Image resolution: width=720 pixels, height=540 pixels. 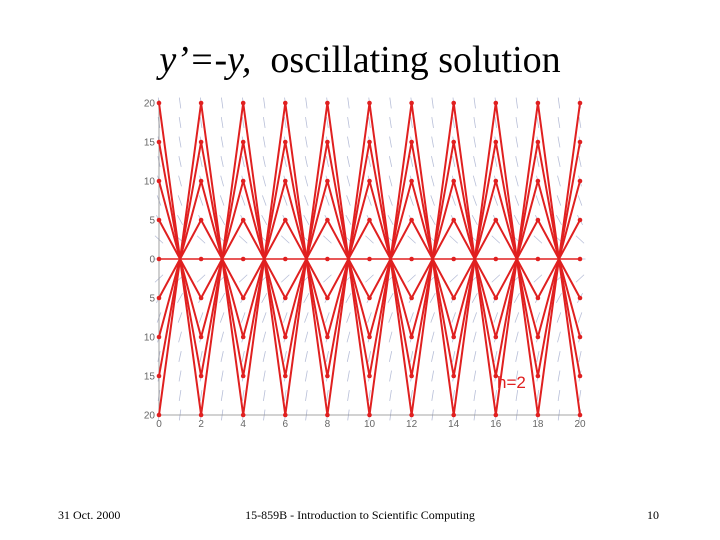 What do you see at coordinates (412, 424) in the screenshot?
I see `x-tick-label: 12` at bounding box center [412, 424].